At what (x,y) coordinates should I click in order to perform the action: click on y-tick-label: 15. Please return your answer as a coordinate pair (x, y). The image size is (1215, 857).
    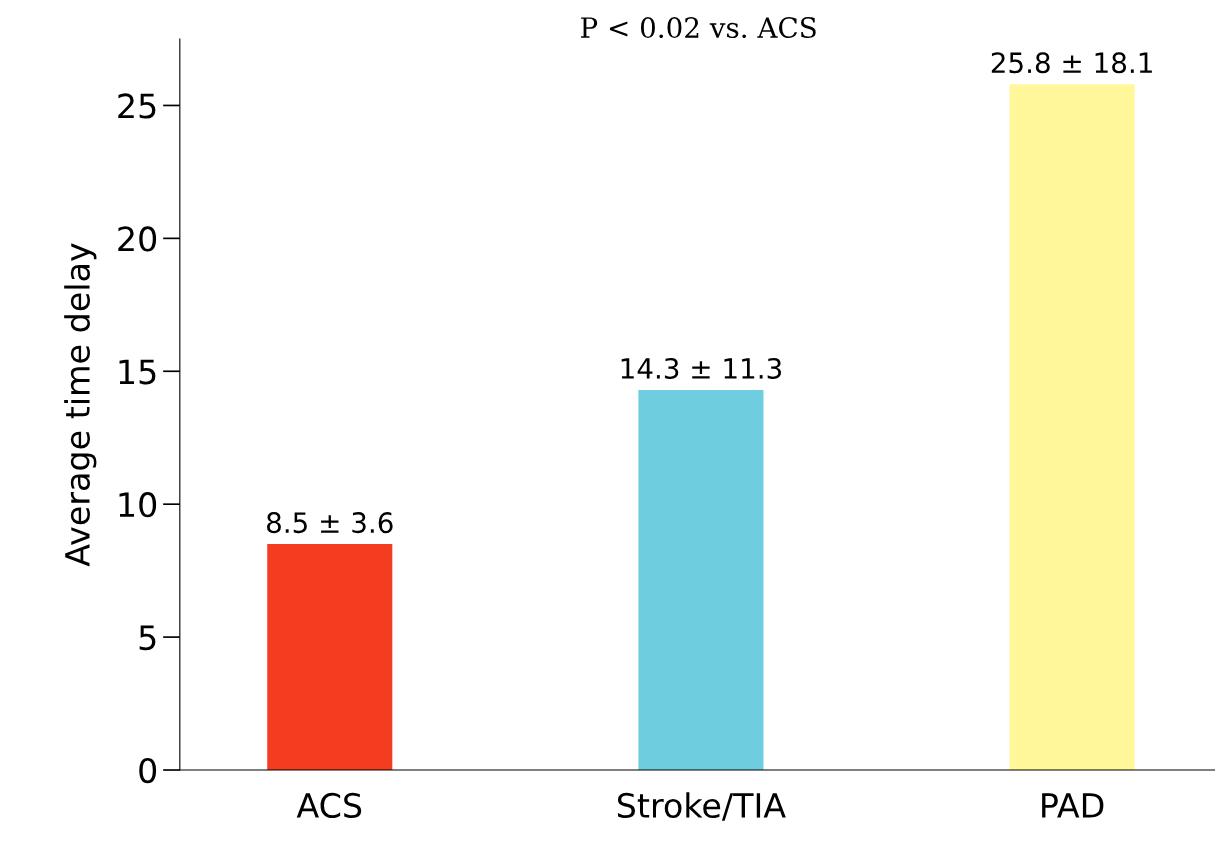
    Looking at the image, I should click on (137, 372).